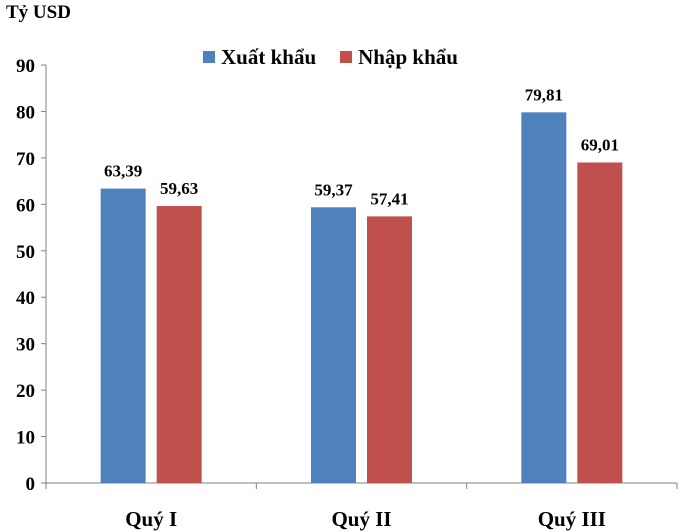 This screenshot has height=532, width=680. What do you see at coordinates (31, 484) in the screenshot?
I see `y-tick-label: 0` at bounding box center [31, 484].